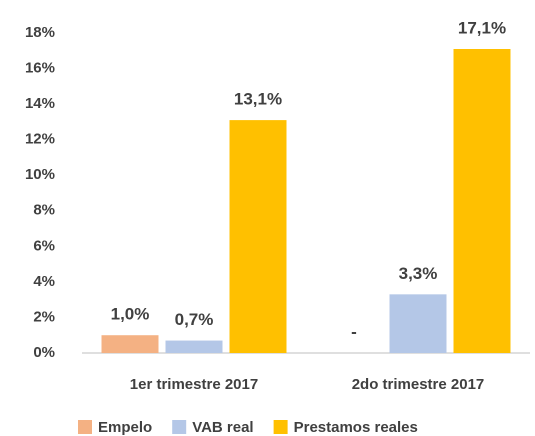 This screenshot has width=535, height=436. What do you see at coordinates (222, 427) in the screenshot?
I see `legend-label: VAB real` at bounding box center [222, 427].